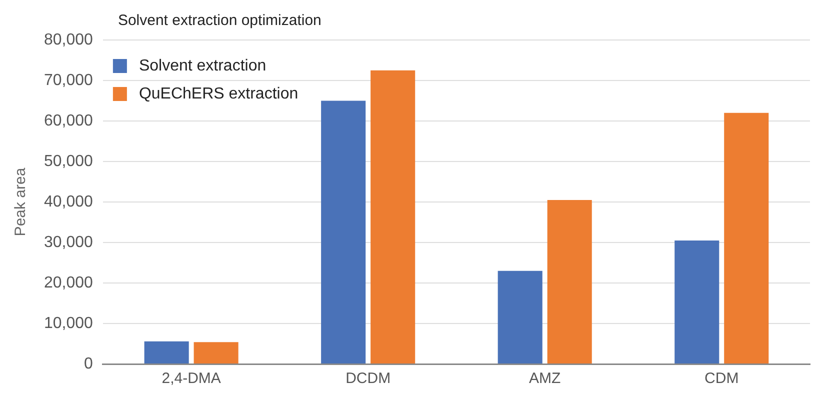  What do you see at coordinates (69, 161) in the screenshot?
I see `y-tick-label: 50,000` at bounding box center [69, 161].